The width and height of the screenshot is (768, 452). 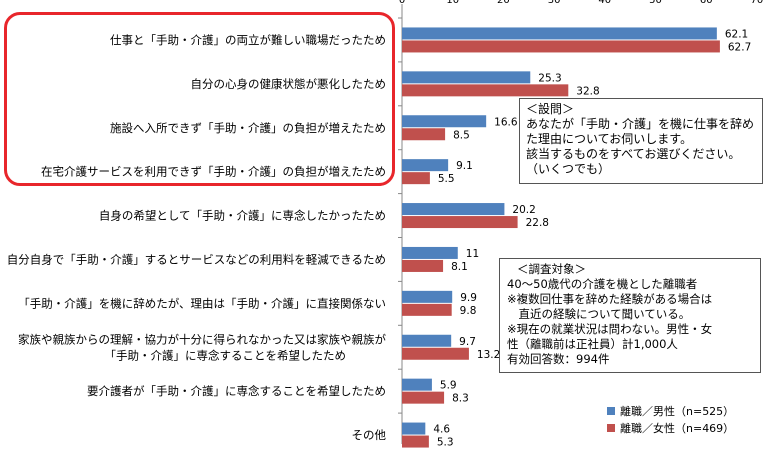 What do you see at coordinates (599, 314) in the screenshot?
I see `target-box-line: 直近の経験について聞いている。` at bounding box center [599, 314].